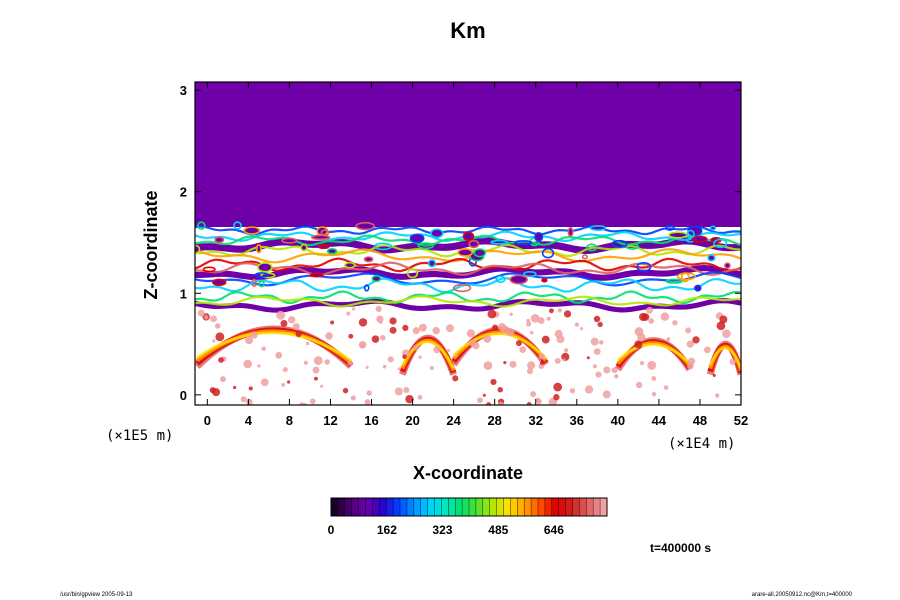  What do you see at coordinates (468, 154) in the screenshot?
I see `upper-layer-fill` at bounding box center [468, 154].